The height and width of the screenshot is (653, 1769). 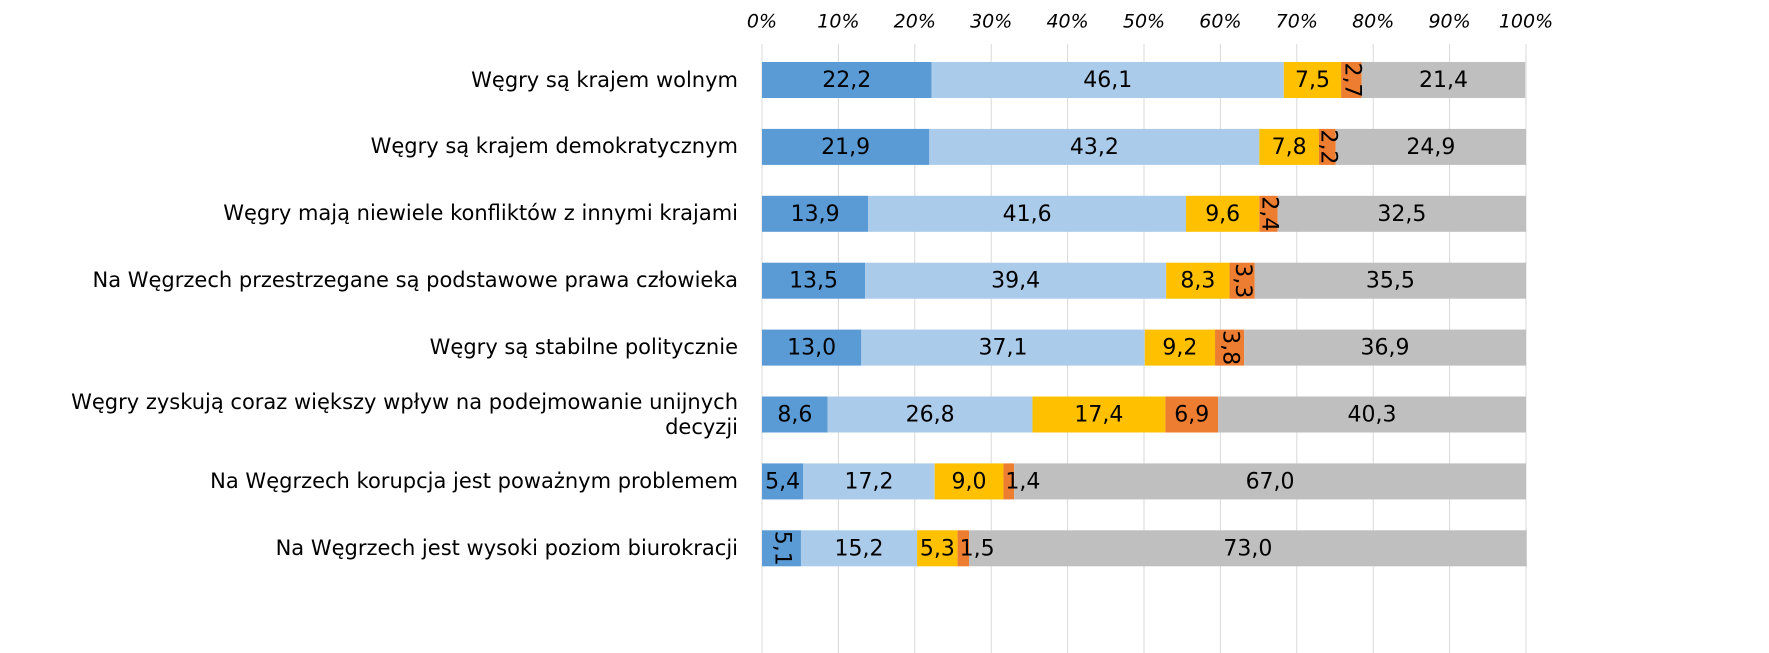 I want to click on x-tick-label: 80%, so click(x=1373, y=22).